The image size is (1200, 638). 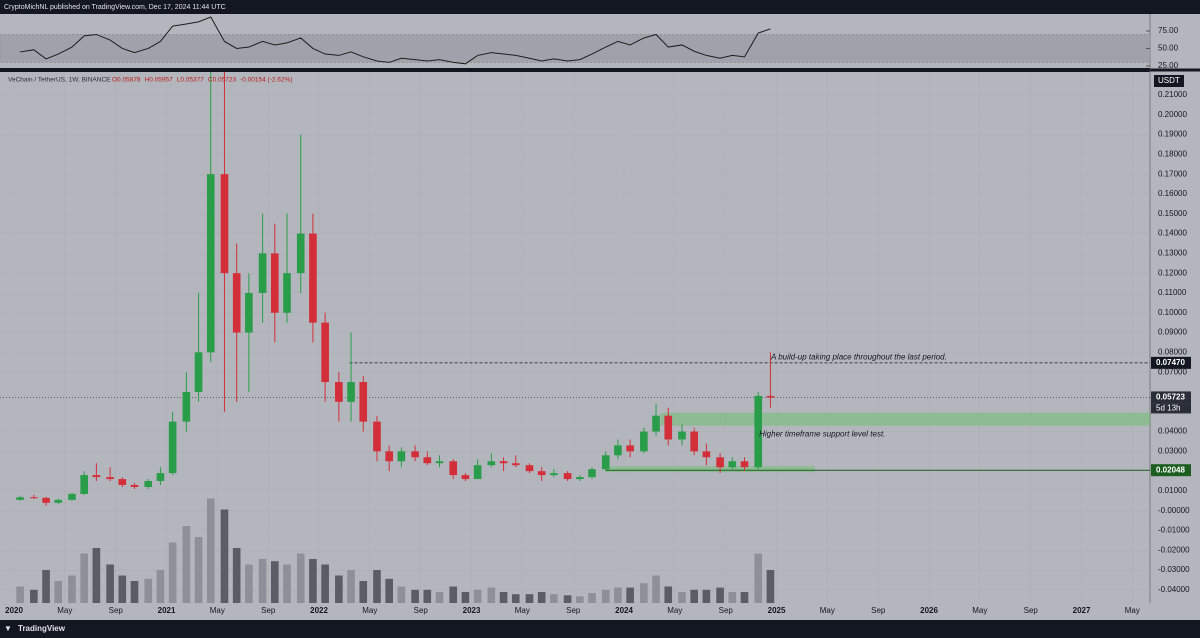 What do you see at coordinates (1168, 48) in the screenshot?
I see `rsi-tick-label: 50.00` at bounding box center [1168, 48].